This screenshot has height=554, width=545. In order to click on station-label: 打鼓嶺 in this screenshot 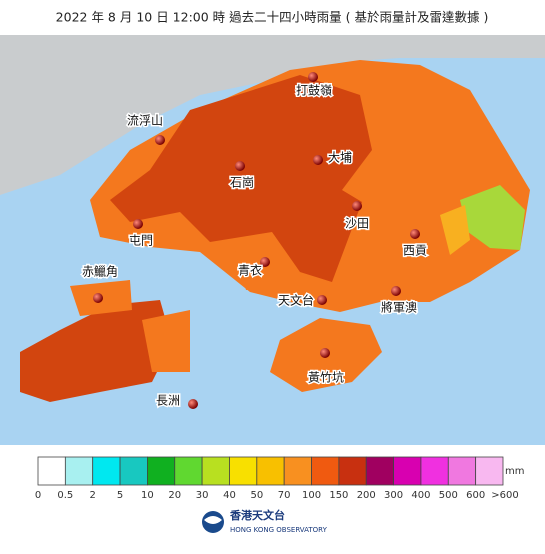, I will do `click(314, 91)`.